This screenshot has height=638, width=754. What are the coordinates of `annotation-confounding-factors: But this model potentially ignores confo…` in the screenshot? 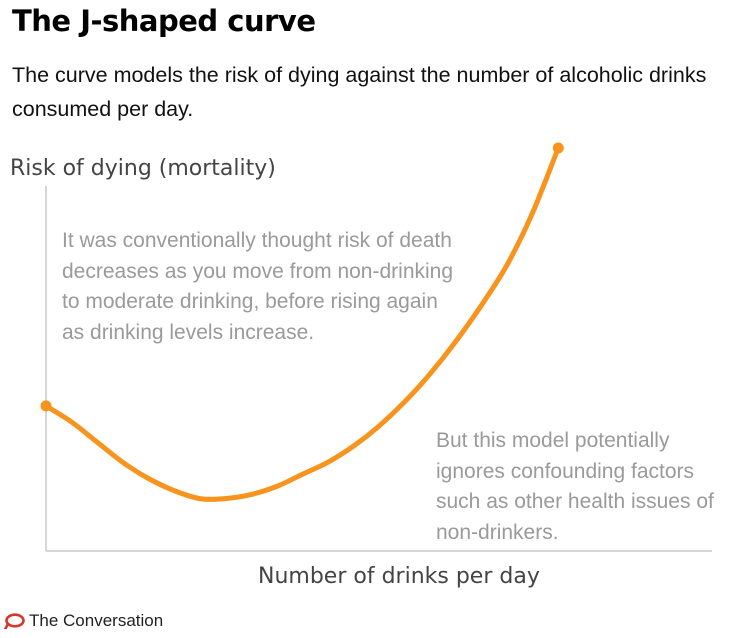 It's located at (575, 486).